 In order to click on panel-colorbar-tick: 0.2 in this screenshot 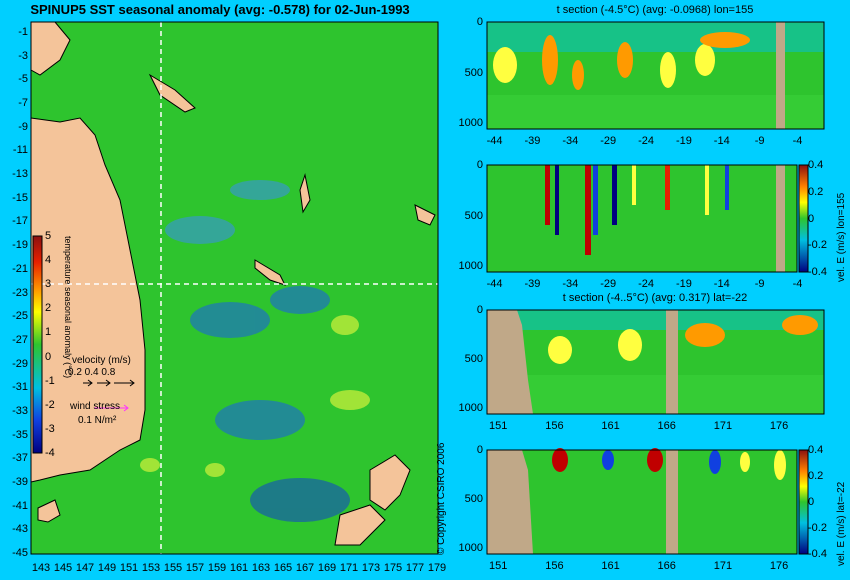, I will do `click(816, 476)`.